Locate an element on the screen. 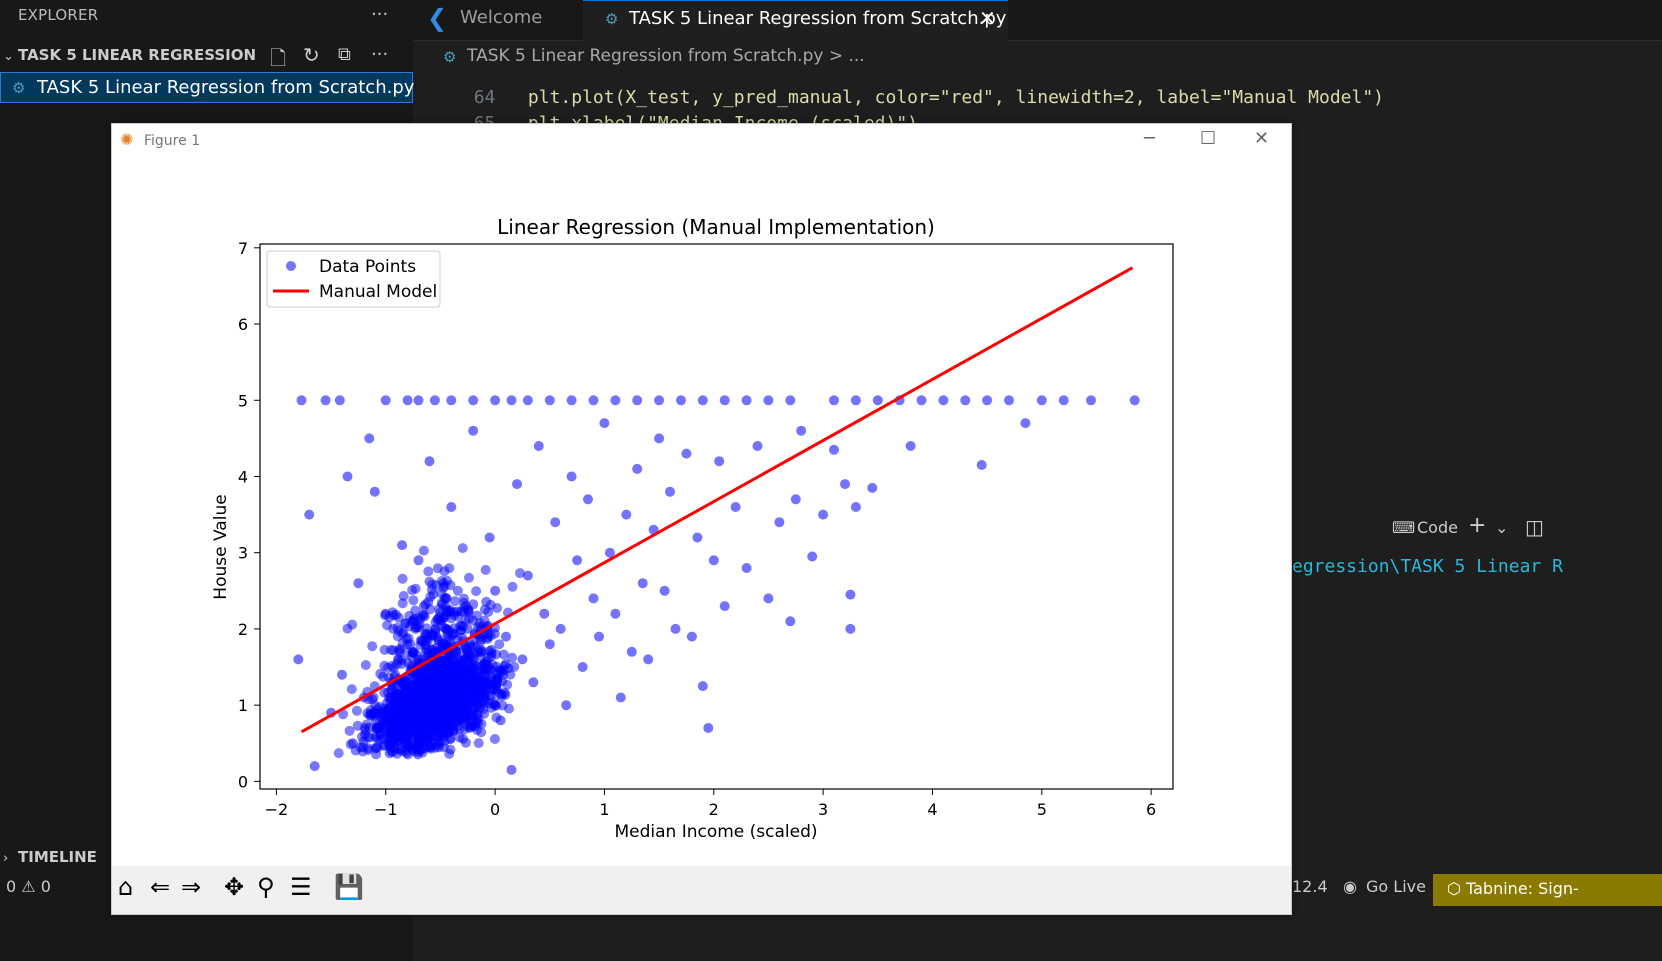 The width and height of the screenshot is (1662, 961). timeline-section: TIMELINE is located at coordinates (57, 857).